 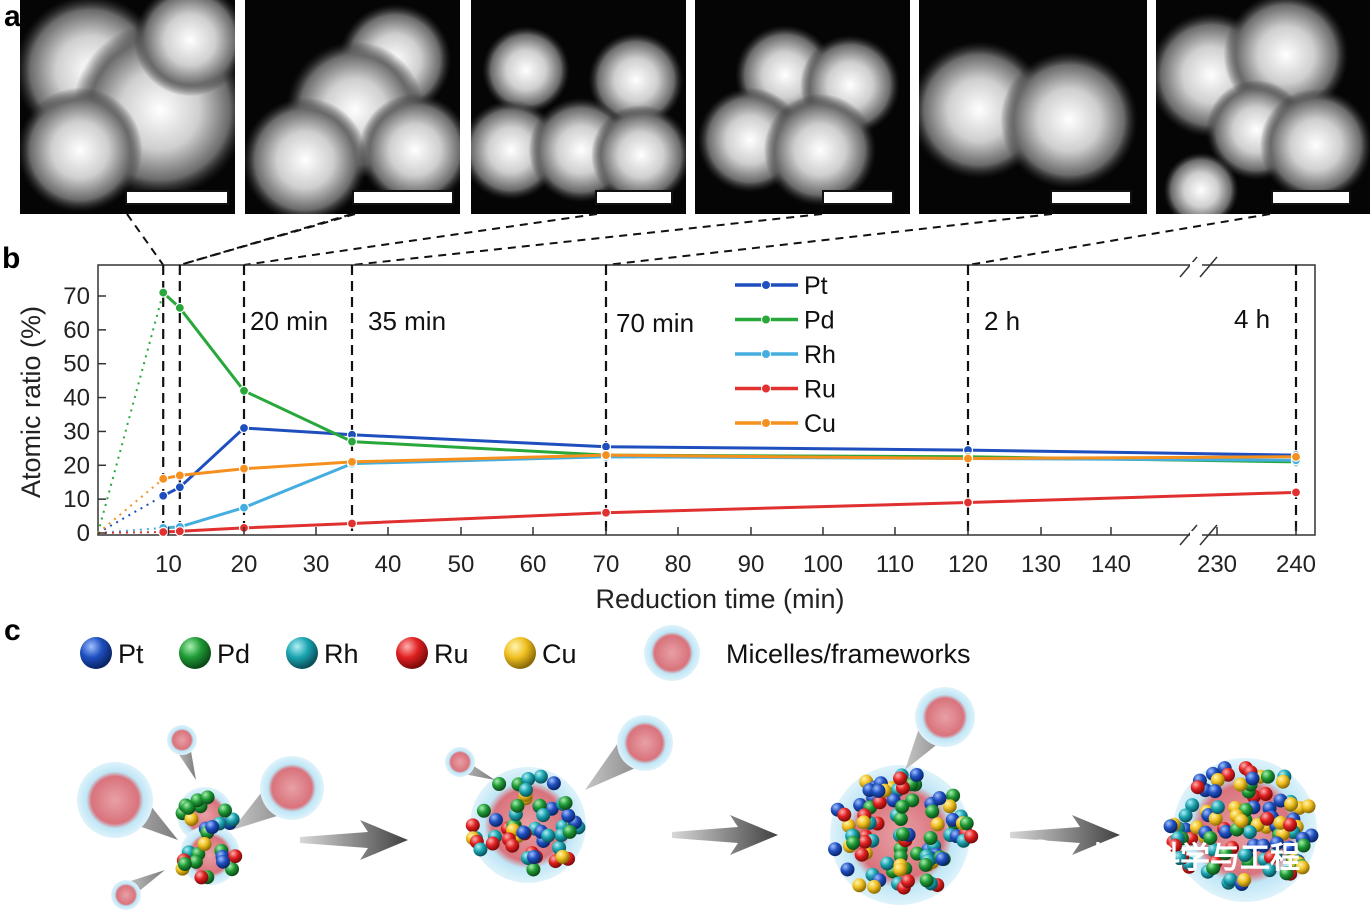 What do you see at coordinates (76, 398) in the screenshot?
I see `y-tick-label: 40` at bounding box center [76, 398].